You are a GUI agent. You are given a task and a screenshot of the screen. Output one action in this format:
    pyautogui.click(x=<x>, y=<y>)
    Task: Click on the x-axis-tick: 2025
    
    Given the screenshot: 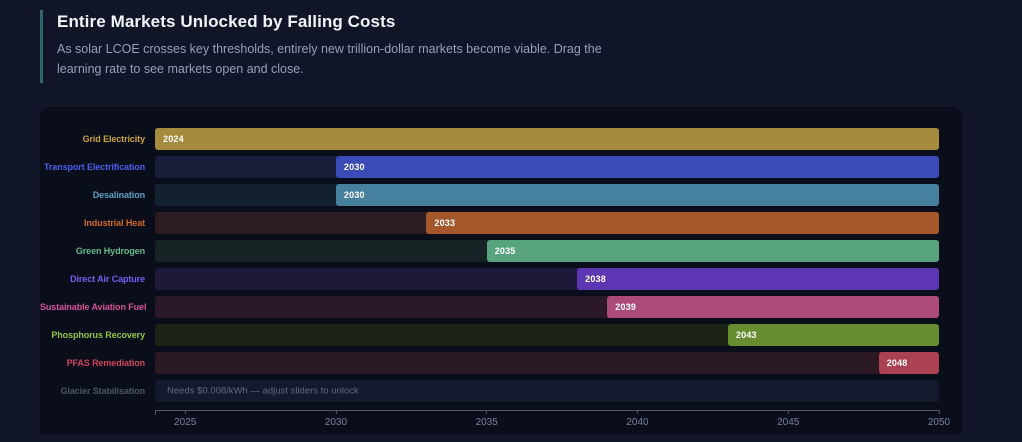 What is the action you would take?
    pyautogui.click(x=185, y=419)
    